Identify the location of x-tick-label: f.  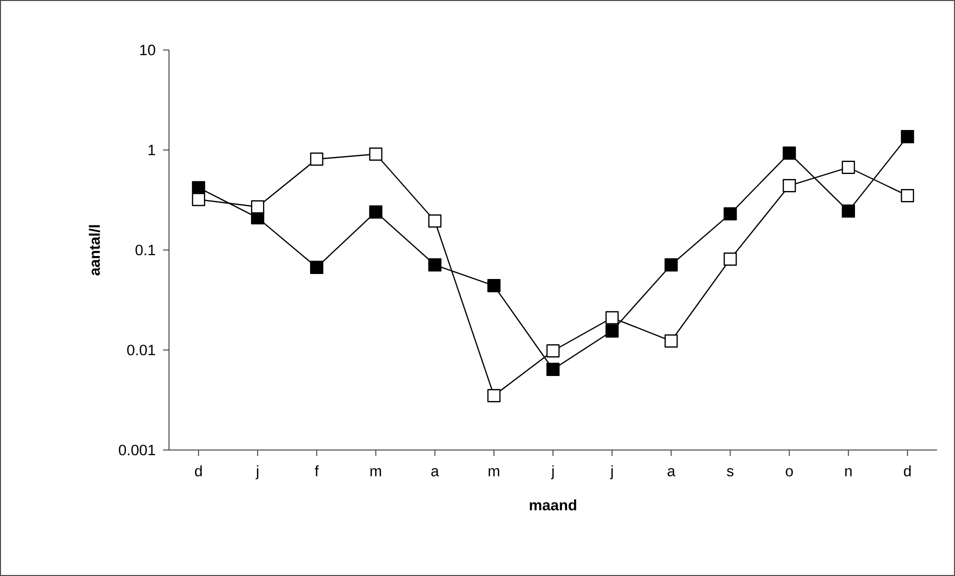
(316, 470).